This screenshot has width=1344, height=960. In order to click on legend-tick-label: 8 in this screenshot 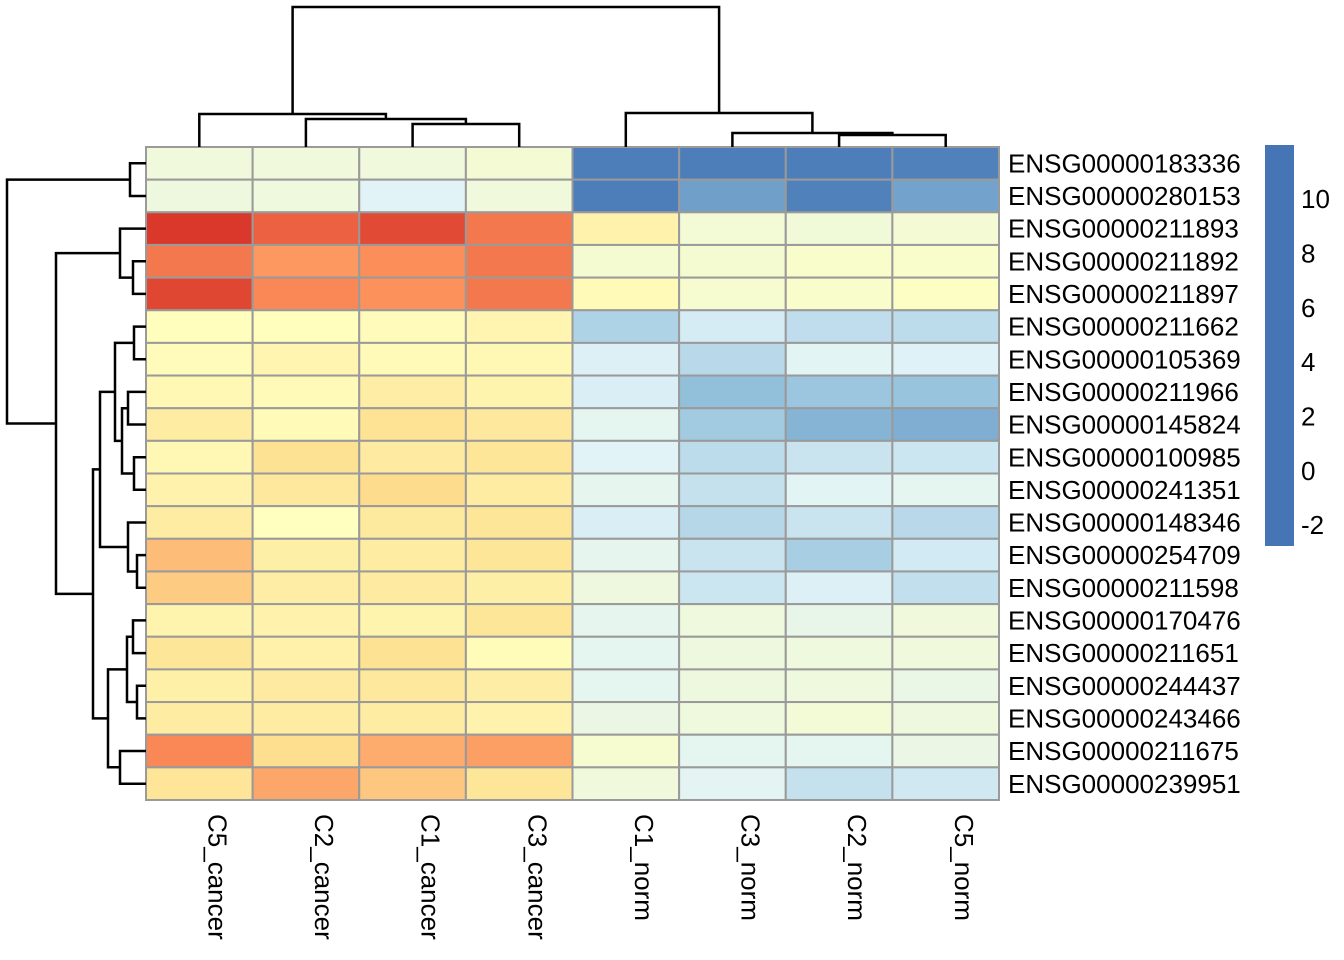, I will do `click(1308, 253)`.